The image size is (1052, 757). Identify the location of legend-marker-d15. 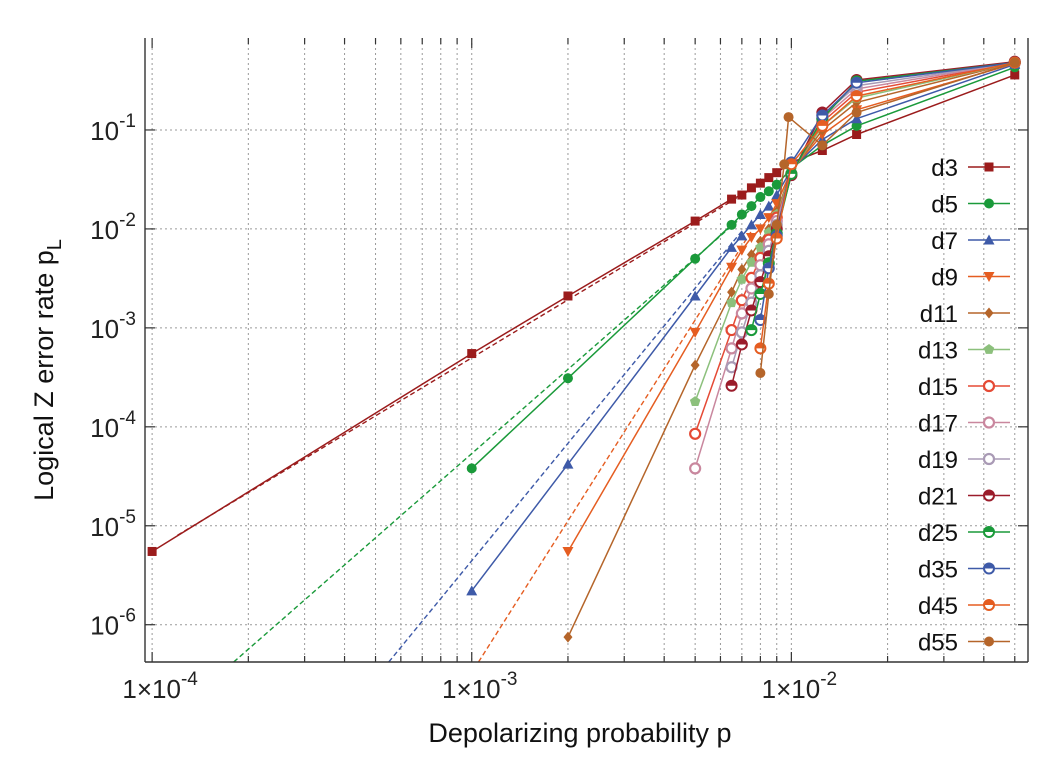
(989, 386).